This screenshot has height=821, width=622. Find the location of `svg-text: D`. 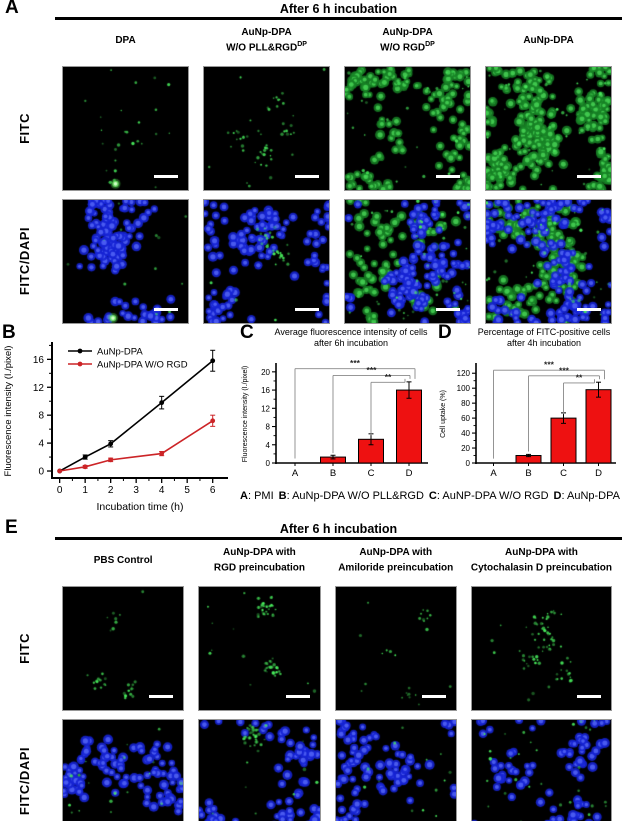

svg-text: D is located at coordinates (409, 473).